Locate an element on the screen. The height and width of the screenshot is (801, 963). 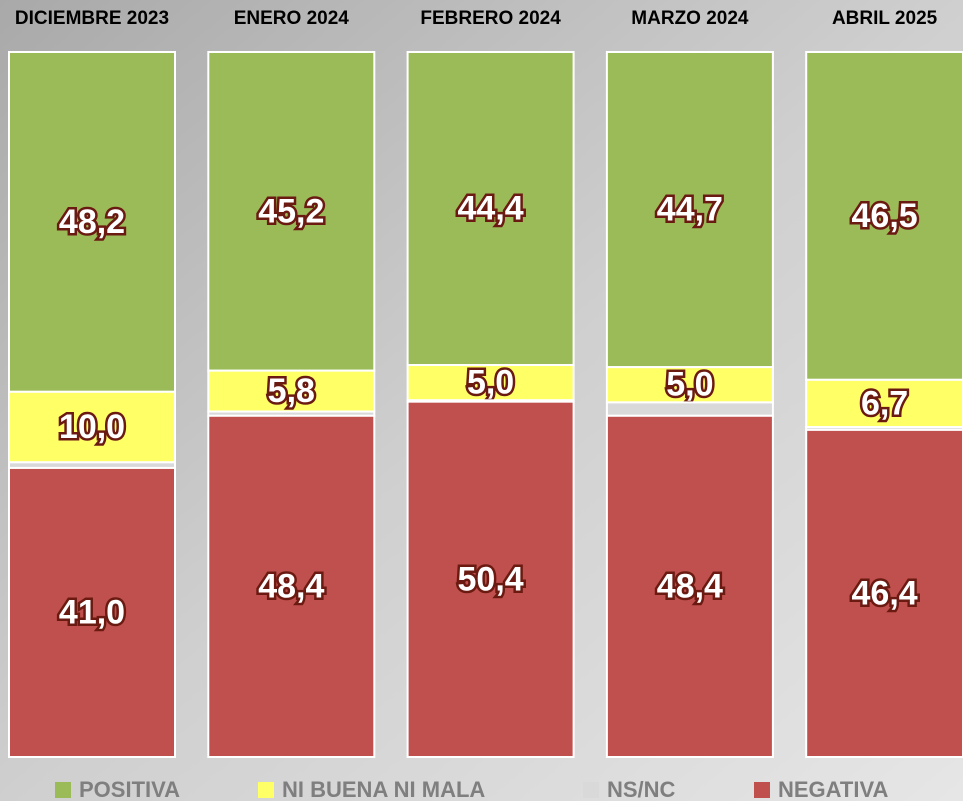
legend-label: NEGATIVA is located at coordinates (833, 789).